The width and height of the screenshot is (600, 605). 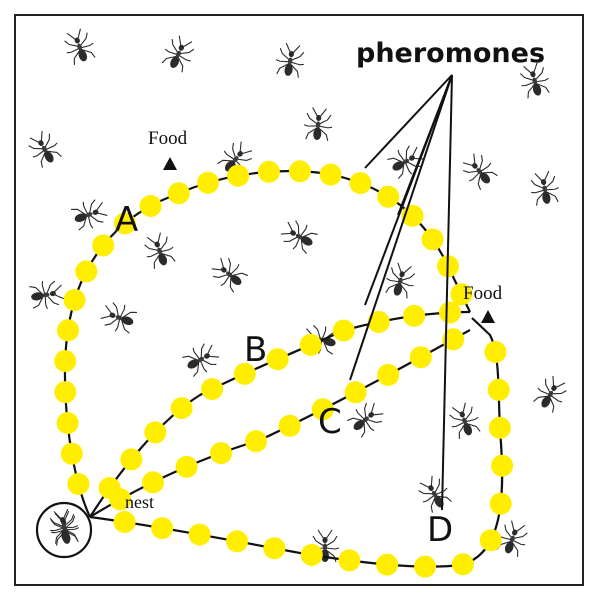 What do you see at coordinates (256, 350) in the screenshot?
I see `path-label-b: B` at bounding box center [256, 350].